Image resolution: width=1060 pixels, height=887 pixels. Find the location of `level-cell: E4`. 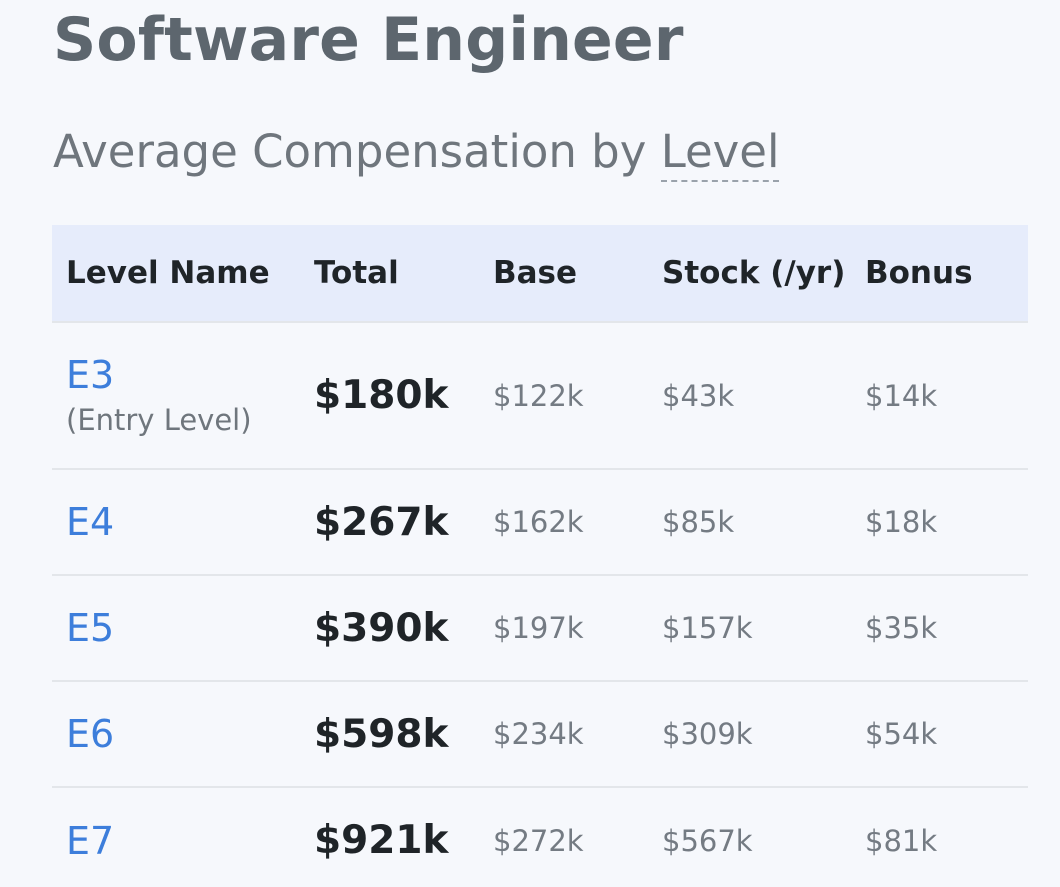

level-cell: E4 is located at coordinates (183, 522).